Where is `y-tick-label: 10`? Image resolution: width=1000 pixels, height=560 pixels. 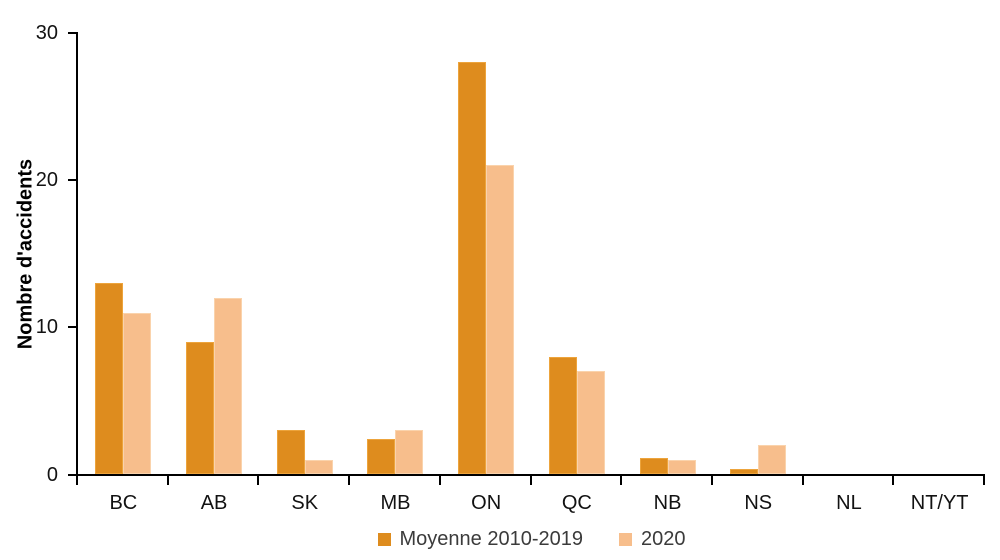 y-tick-label: 10 is located at coordinates (46, 327).